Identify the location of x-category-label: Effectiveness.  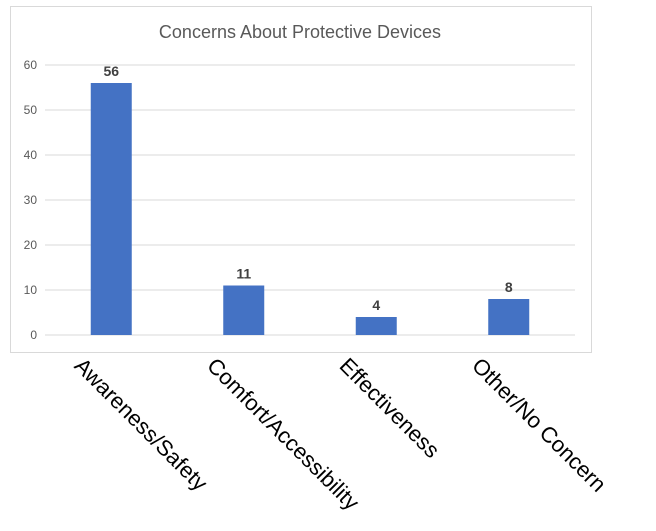
(390, 408).